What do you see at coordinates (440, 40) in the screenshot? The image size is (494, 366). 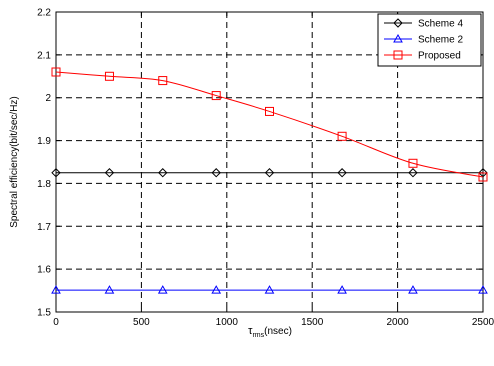 I see `legend-label-scheme-2: Scheme 2` at bounding box center [440, 40].